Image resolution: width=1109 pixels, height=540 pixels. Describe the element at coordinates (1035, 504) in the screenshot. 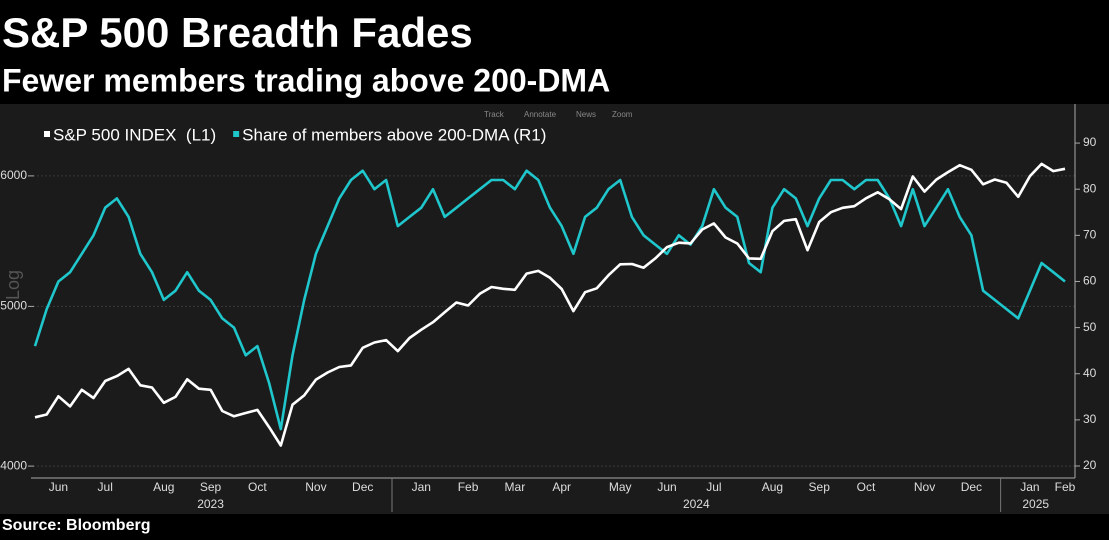

I see `x-year-label: 2025` at that location.